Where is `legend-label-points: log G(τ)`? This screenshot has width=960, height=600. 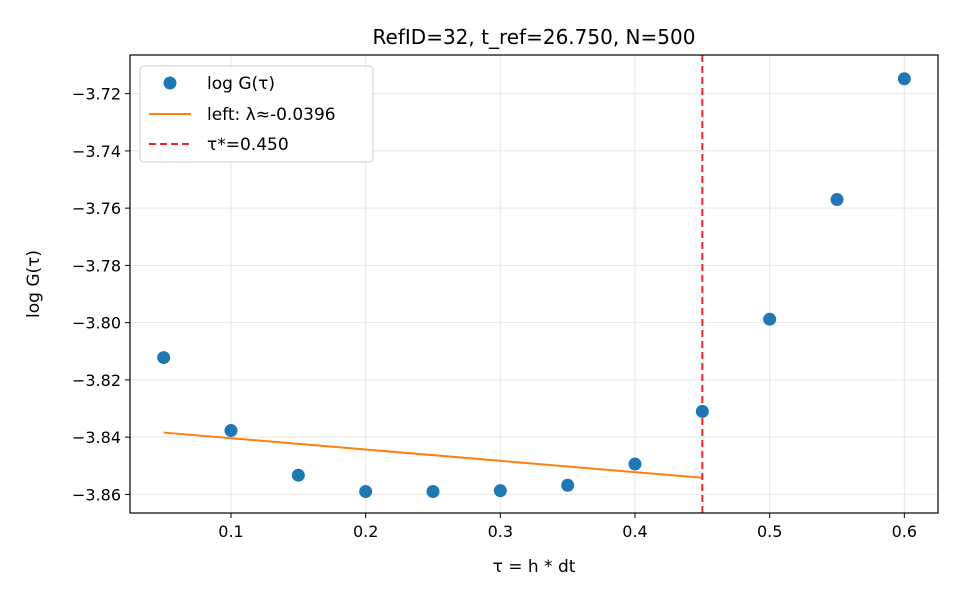
legend-label-points: log G(τ) is located at coordinates (241, 84).